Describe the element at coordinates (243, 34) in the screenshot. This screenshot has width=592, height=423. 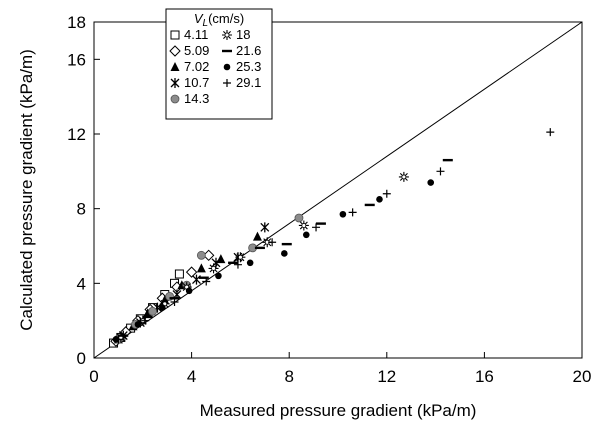
I see `legend-label: 18` at that location.